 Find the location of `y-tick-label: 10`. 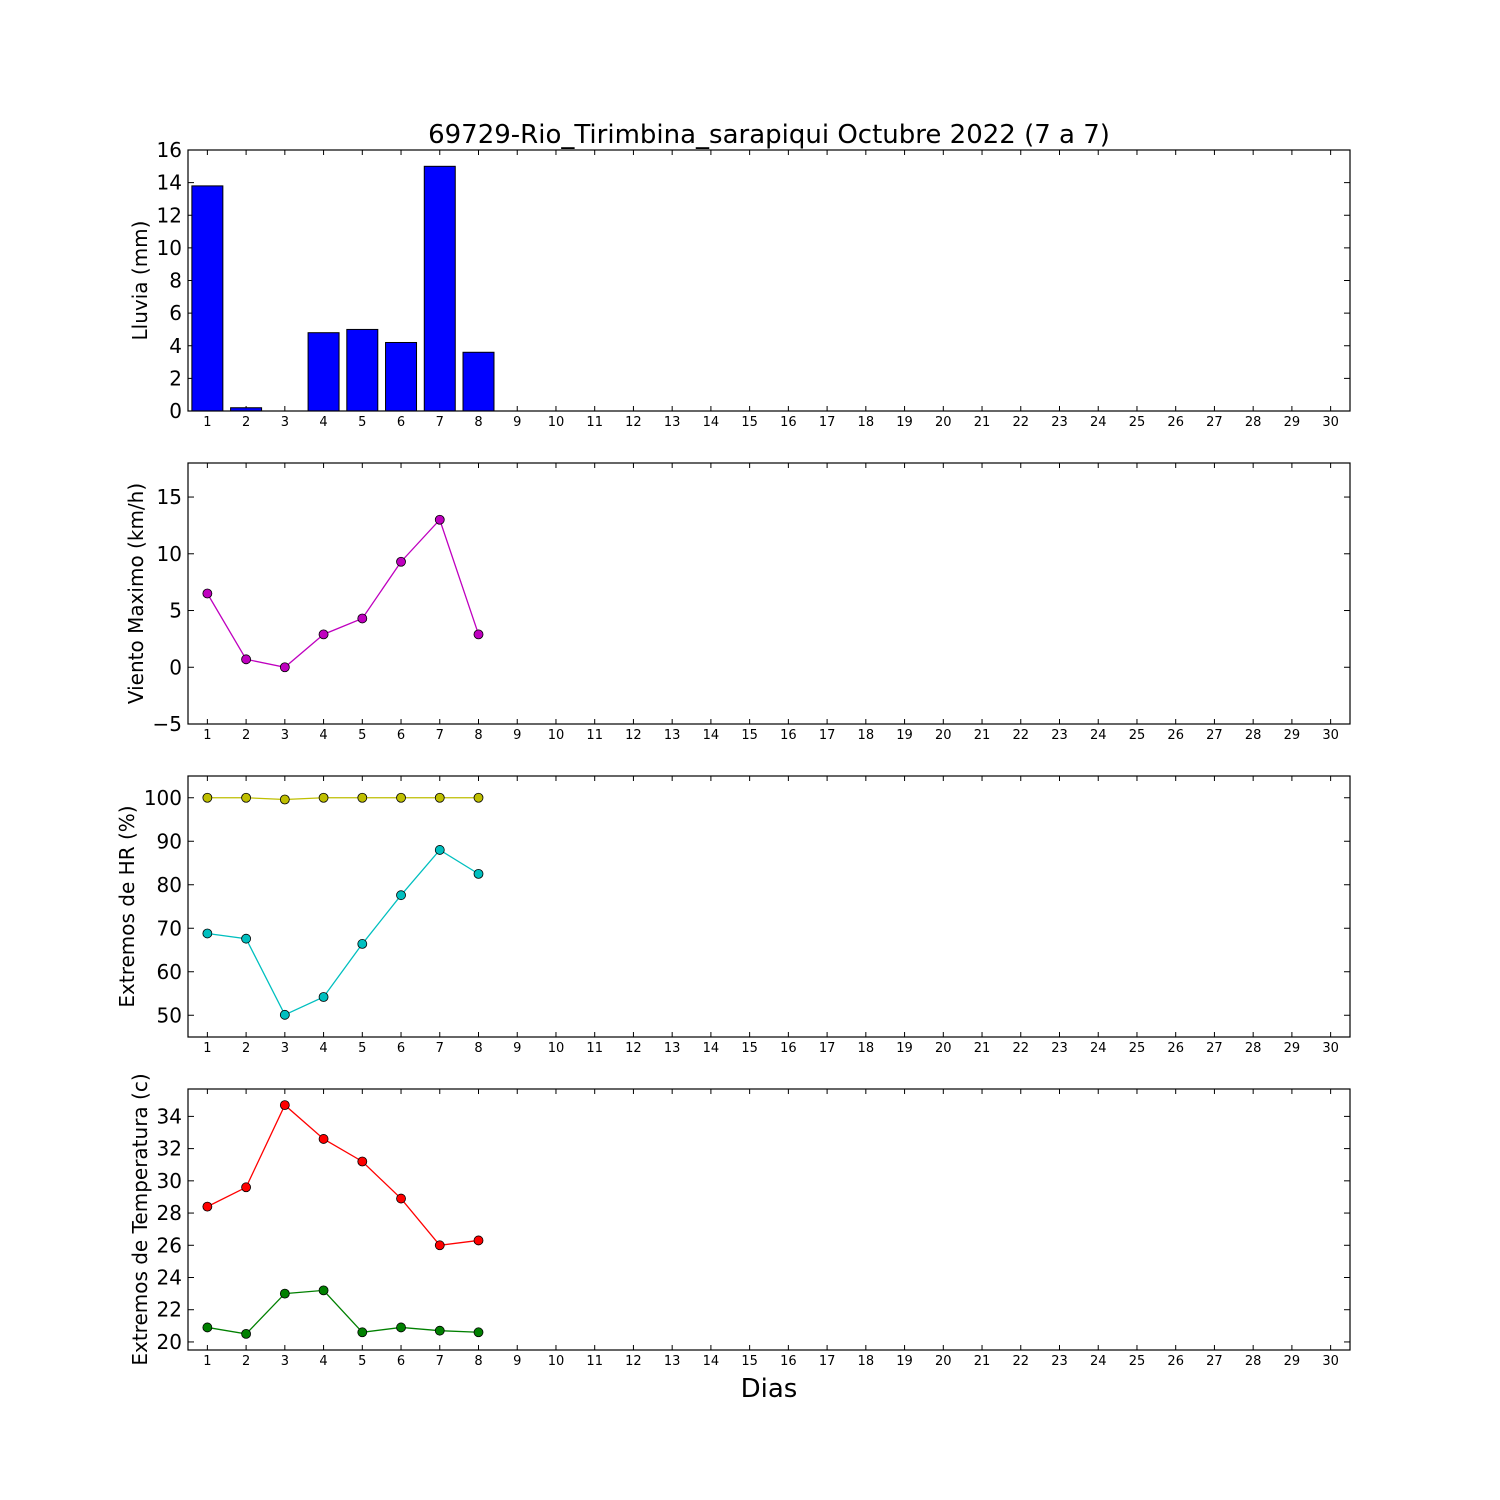

y-tick-label: 10 is located at coordinates (169, 248).